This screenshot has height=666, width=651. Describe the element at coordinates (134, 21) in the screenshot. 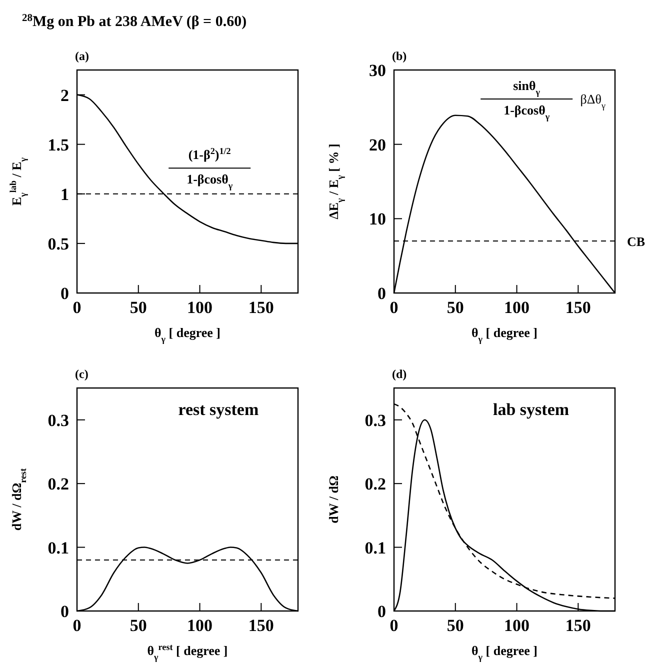

I see `chart-title: $^{28}$Mg on Pb at 238 AMeV (β = 0.60)` at that location.